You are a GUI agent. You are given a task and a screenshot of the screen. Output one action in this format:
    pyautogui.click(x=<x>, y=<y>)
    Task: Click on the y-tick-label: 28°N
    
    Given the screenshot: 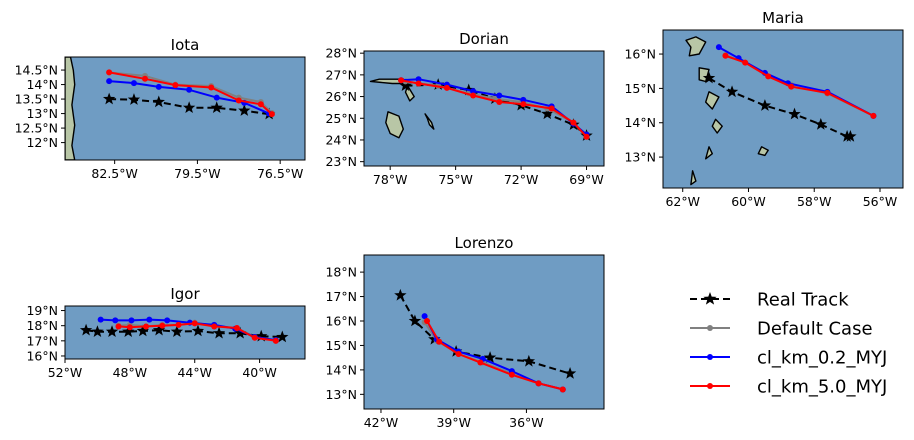 What is the action you would take?
    pyautogui.click(x=341, y=53)
    